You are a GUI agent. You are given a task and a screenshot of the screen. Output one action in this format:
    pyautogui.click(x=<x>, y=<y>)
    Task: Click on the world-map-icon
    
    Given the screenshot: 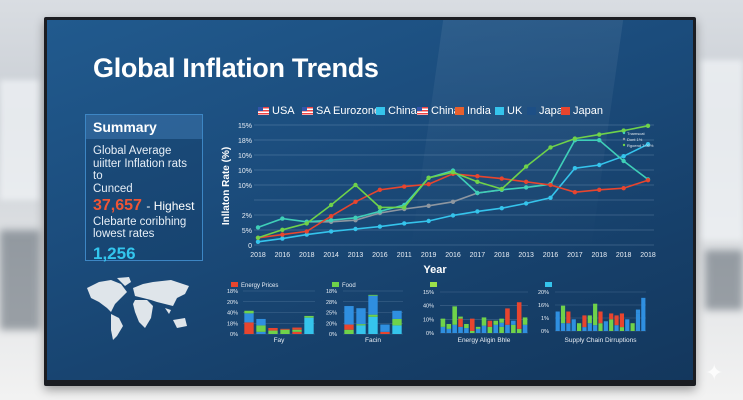 What is the action you would take?
    pyautogui.click(x=138, y=308)
    